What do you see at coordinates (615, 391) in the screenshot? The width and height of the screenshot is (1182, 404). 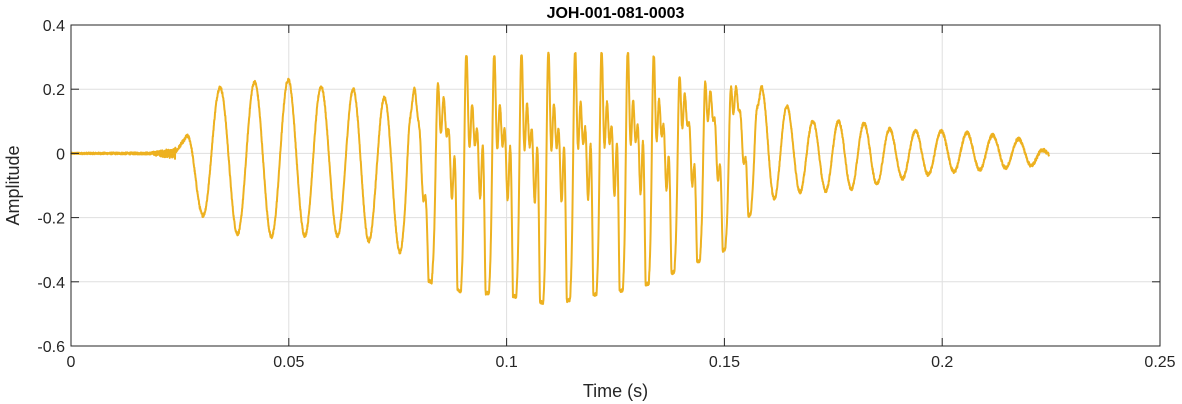 I see `x-axis-label: Time (s)` at bounding box center [615, 391].